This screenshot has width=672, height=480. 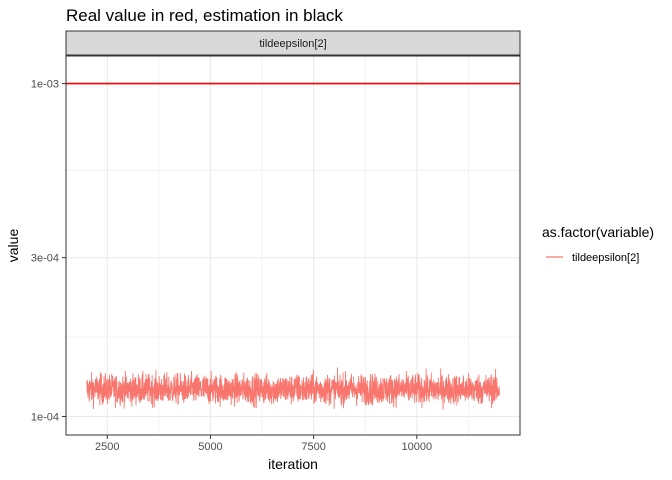 I want to click on legend-title: as.factor(variable), so click(x=598, y=232).